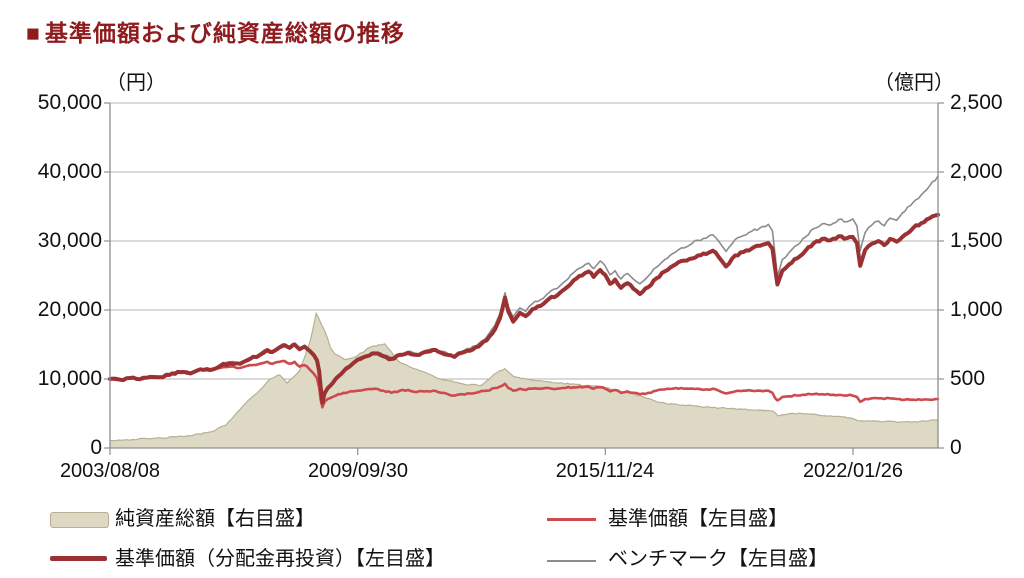 The height and width of the screenshot is (578, 1024). Describe the element at coordinates (571, 519) in the screenshot. I see `legend-swatch-nav` at that location.